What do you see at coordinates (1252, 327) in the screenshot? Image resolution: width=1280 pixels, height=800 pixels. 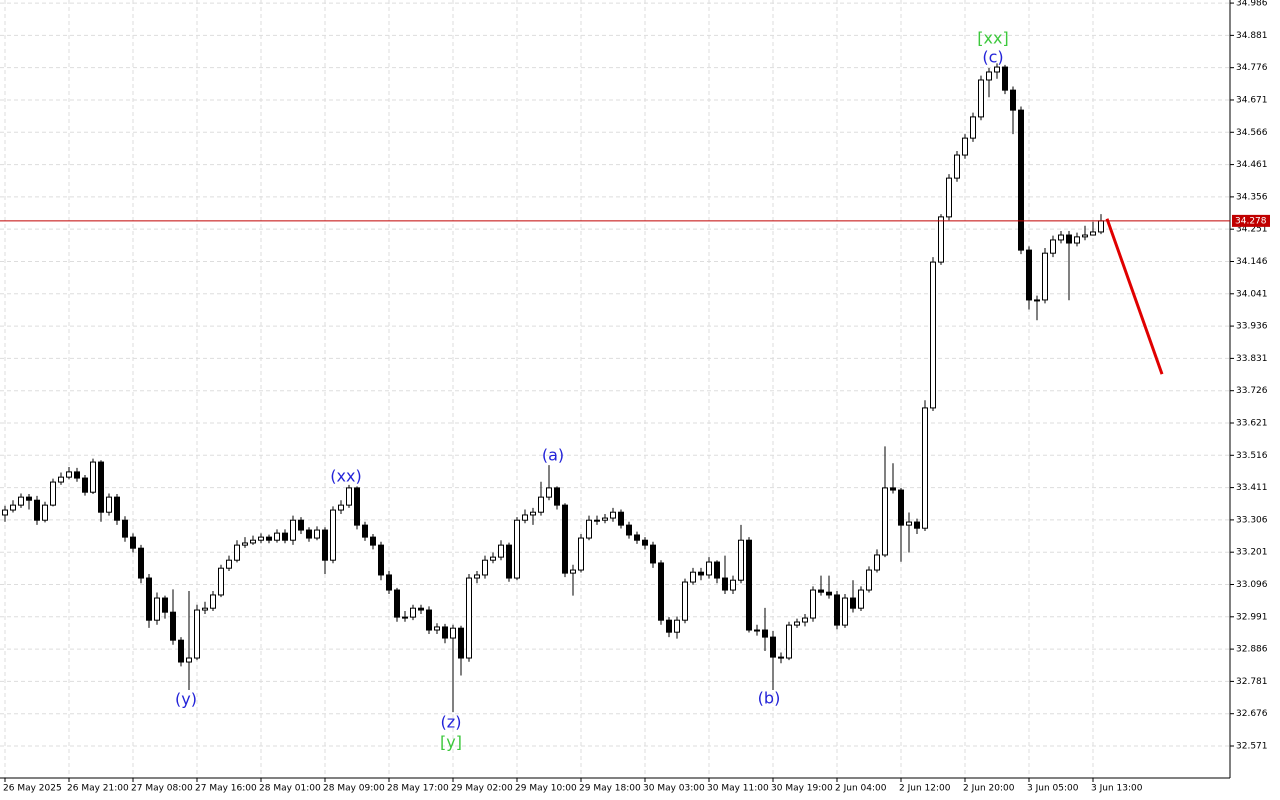 I see `y-tick-label: 33.936` at bounding box center [1252, 327].